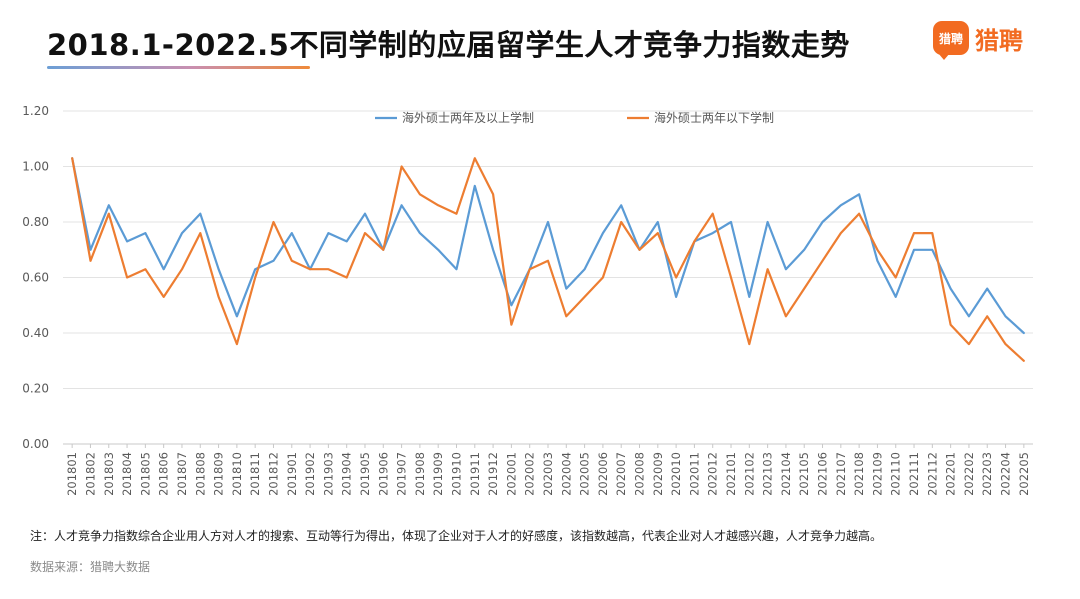  What do you see at coordinates (164, 474) in the screenshot?
I see `x-tick-label: 201806` at bounding box center [164, 474].